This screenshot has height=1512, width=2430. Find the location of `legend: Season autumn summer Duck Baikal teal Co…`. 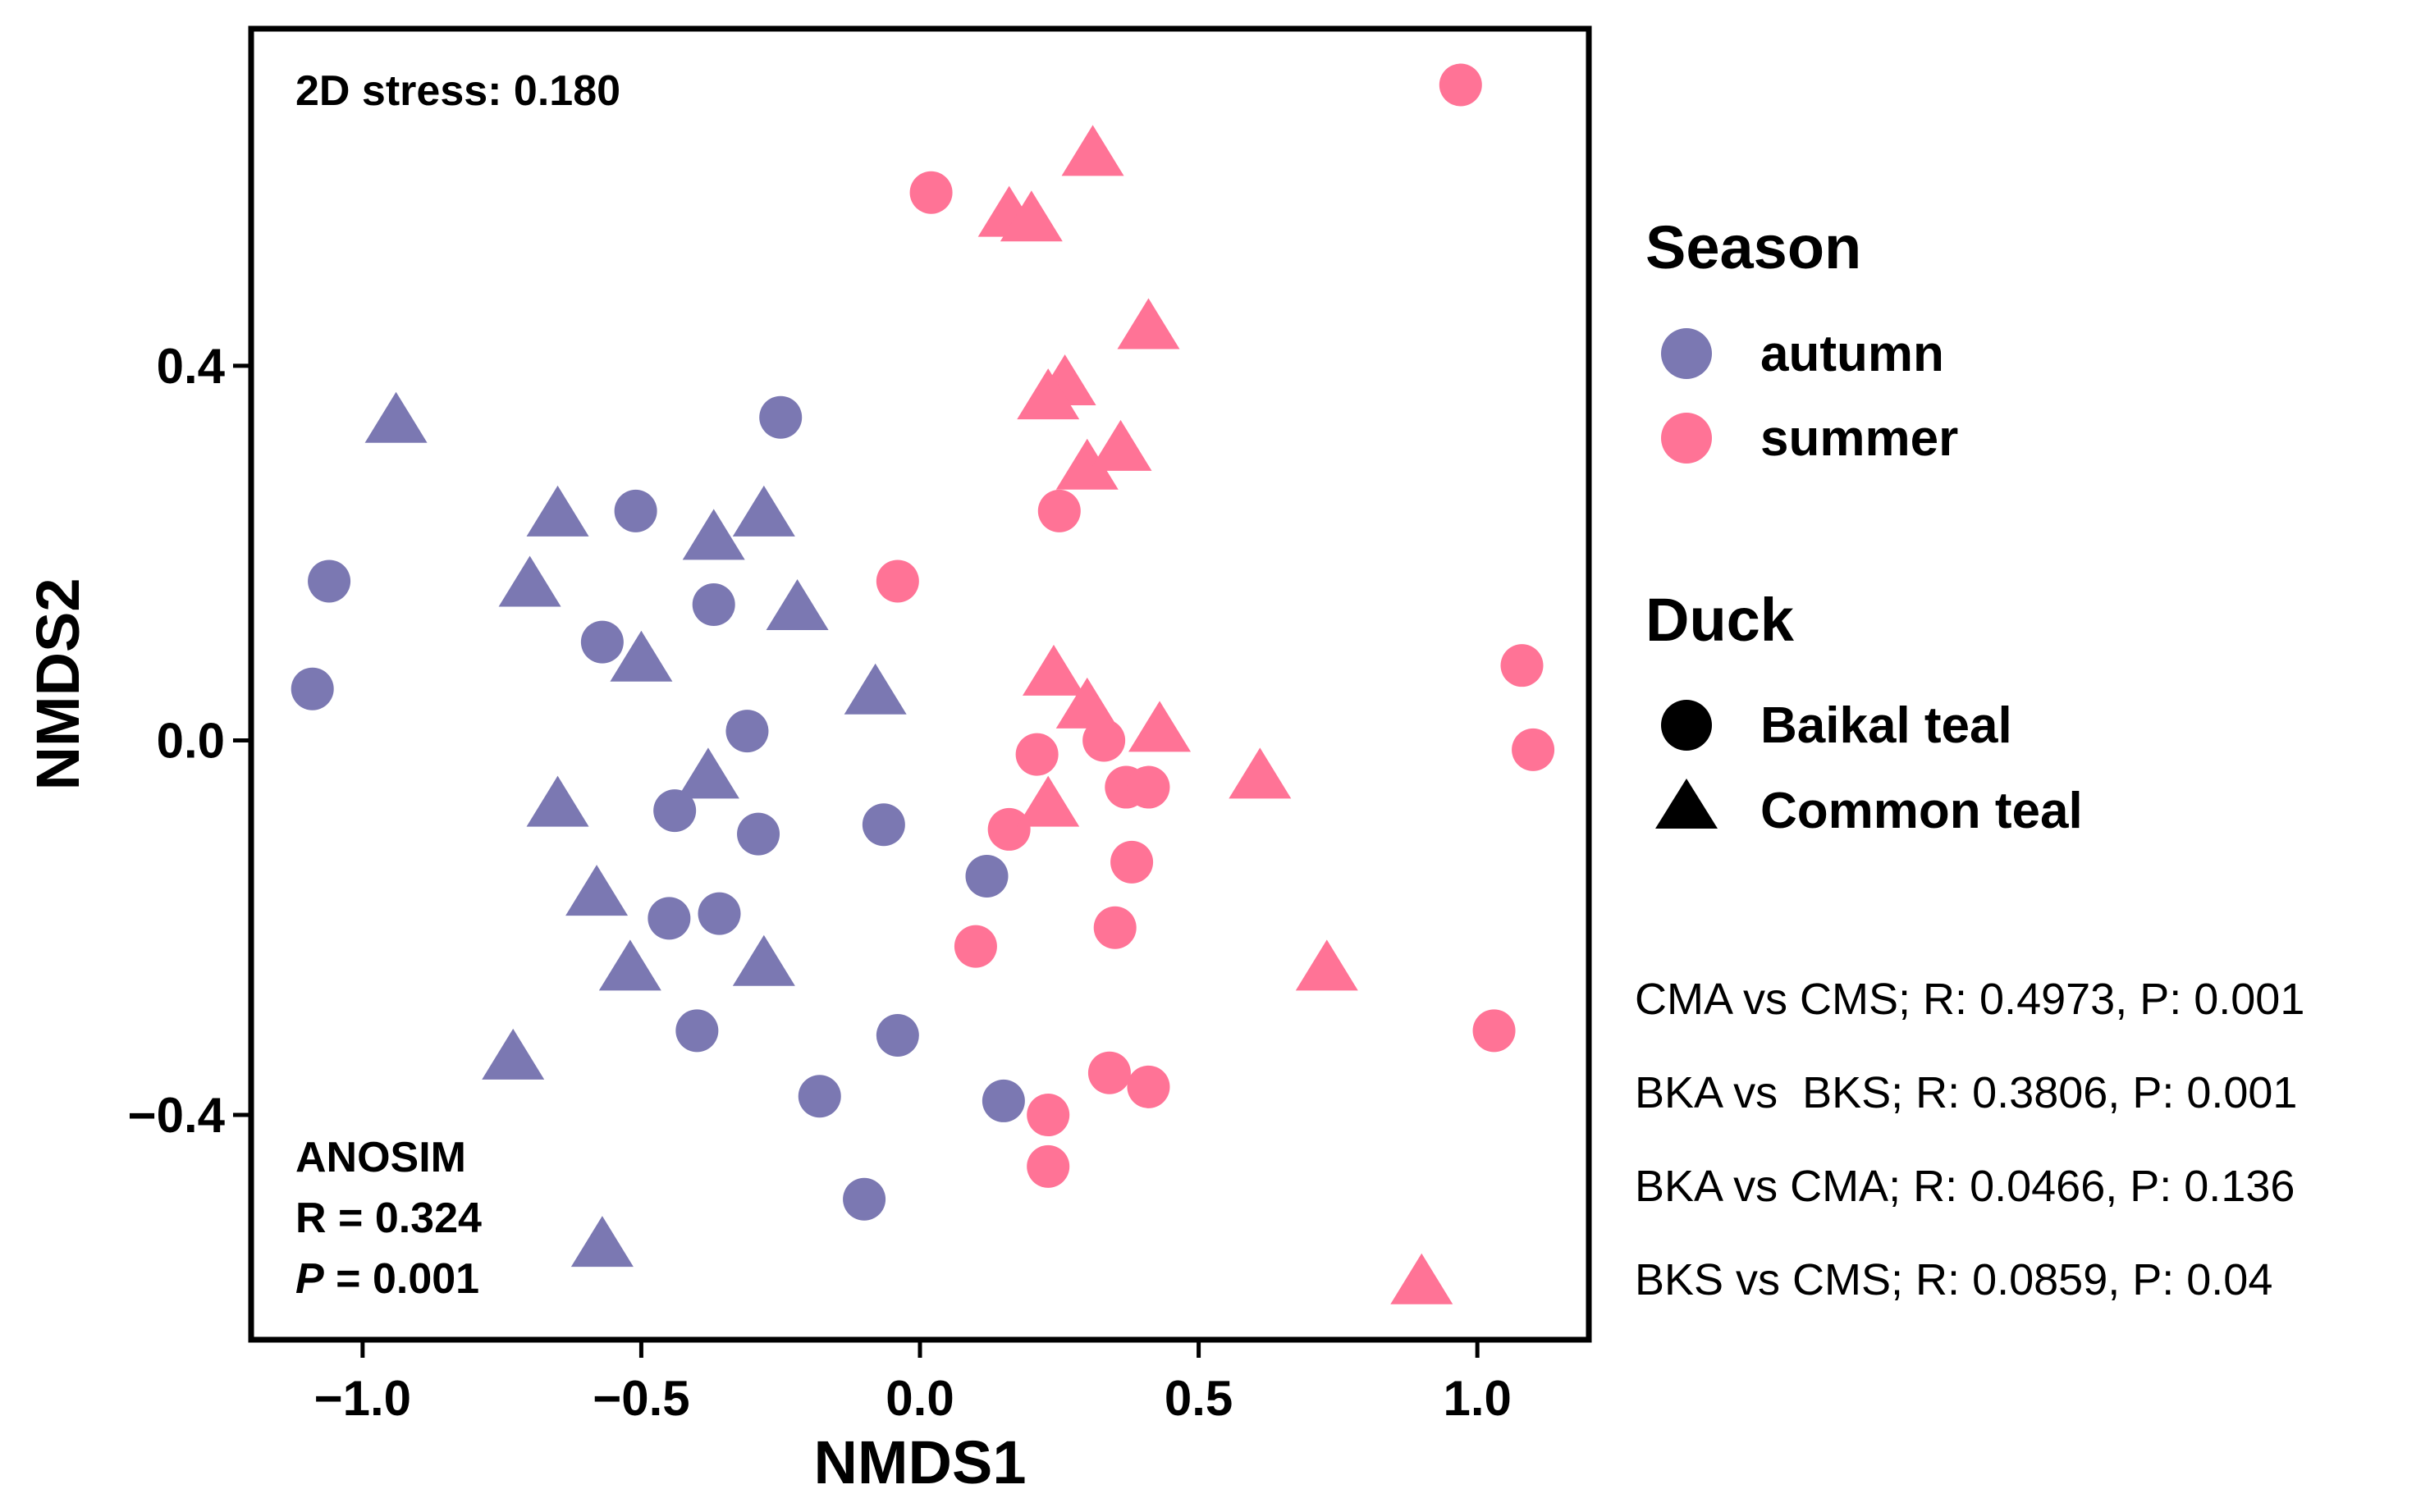

legend: Season autumn summer Duck Baikal teal Co… is located at coordinates (1864, 526).